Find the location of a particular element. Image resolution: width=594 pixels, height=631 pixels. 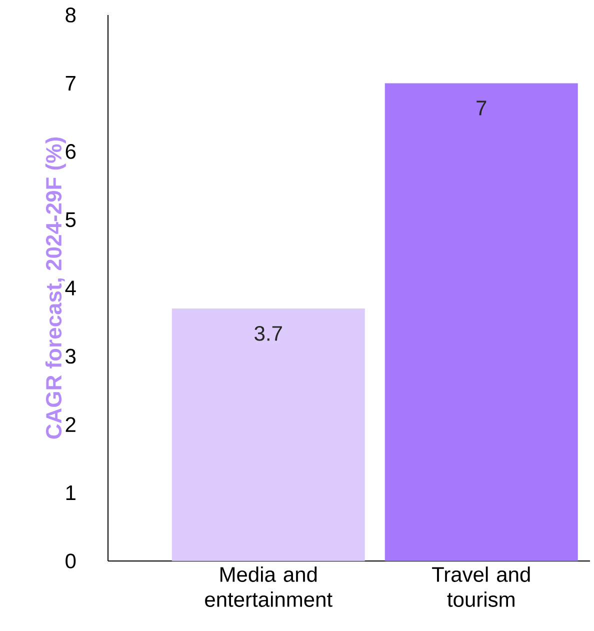

y-tick-label: 2 is located at coordinates (71, 424).